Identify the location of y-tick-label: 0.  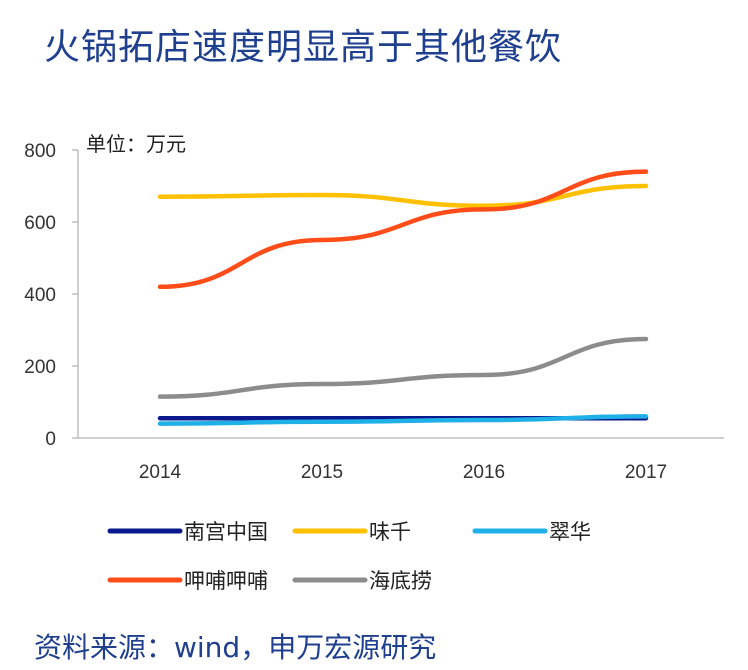
(50, 439).